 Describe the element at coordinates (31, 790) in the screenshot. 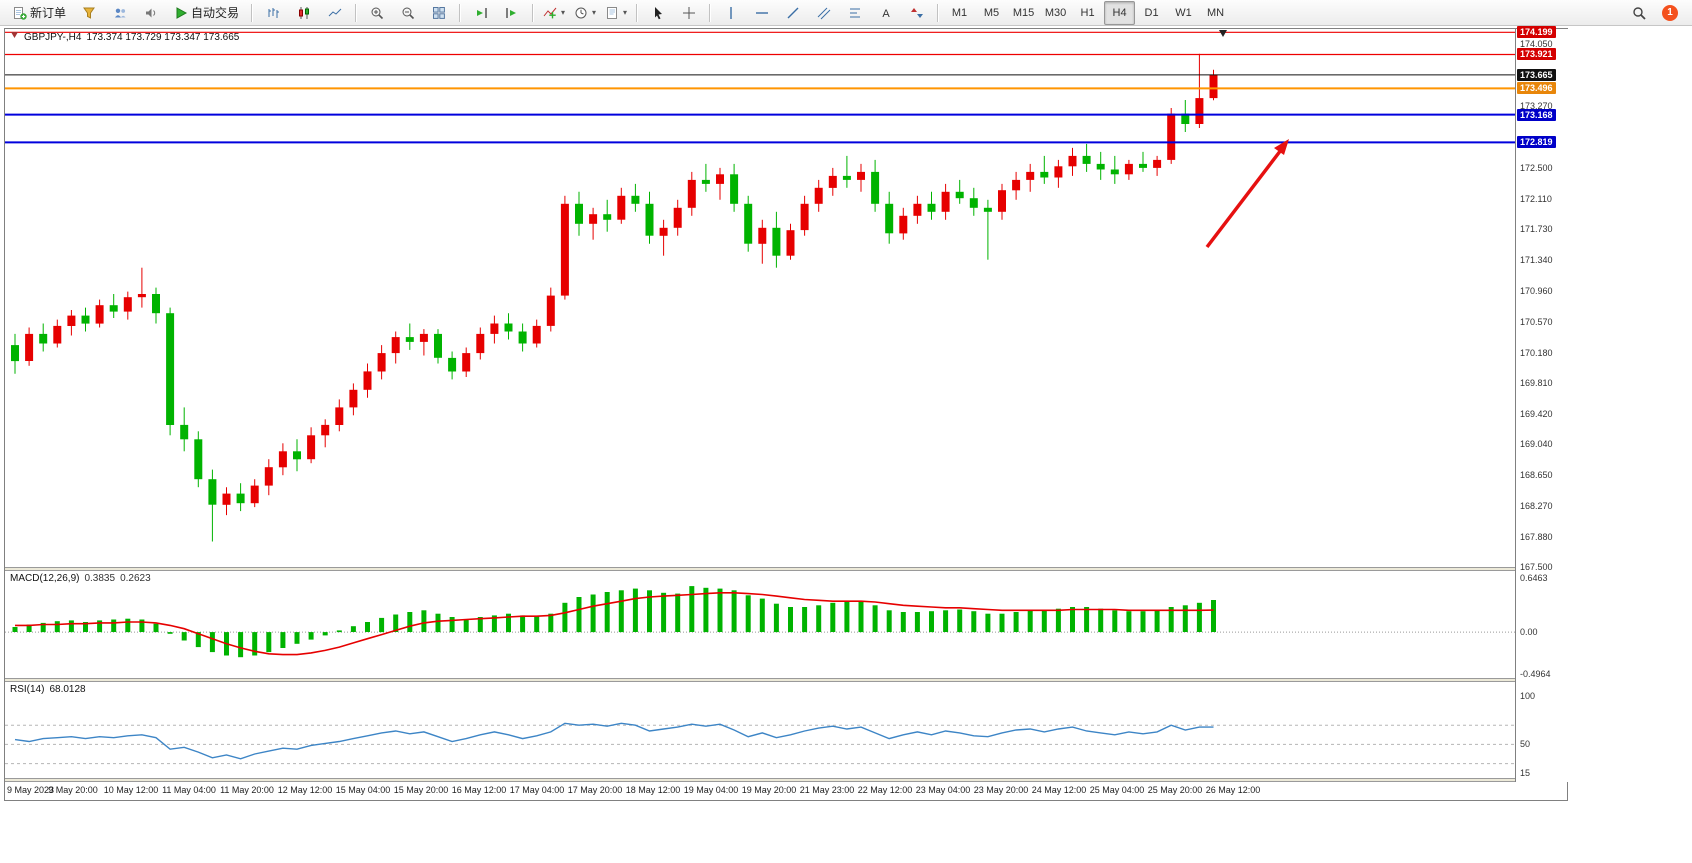

I see `time-axis-label: 9 May 2023` at that location.